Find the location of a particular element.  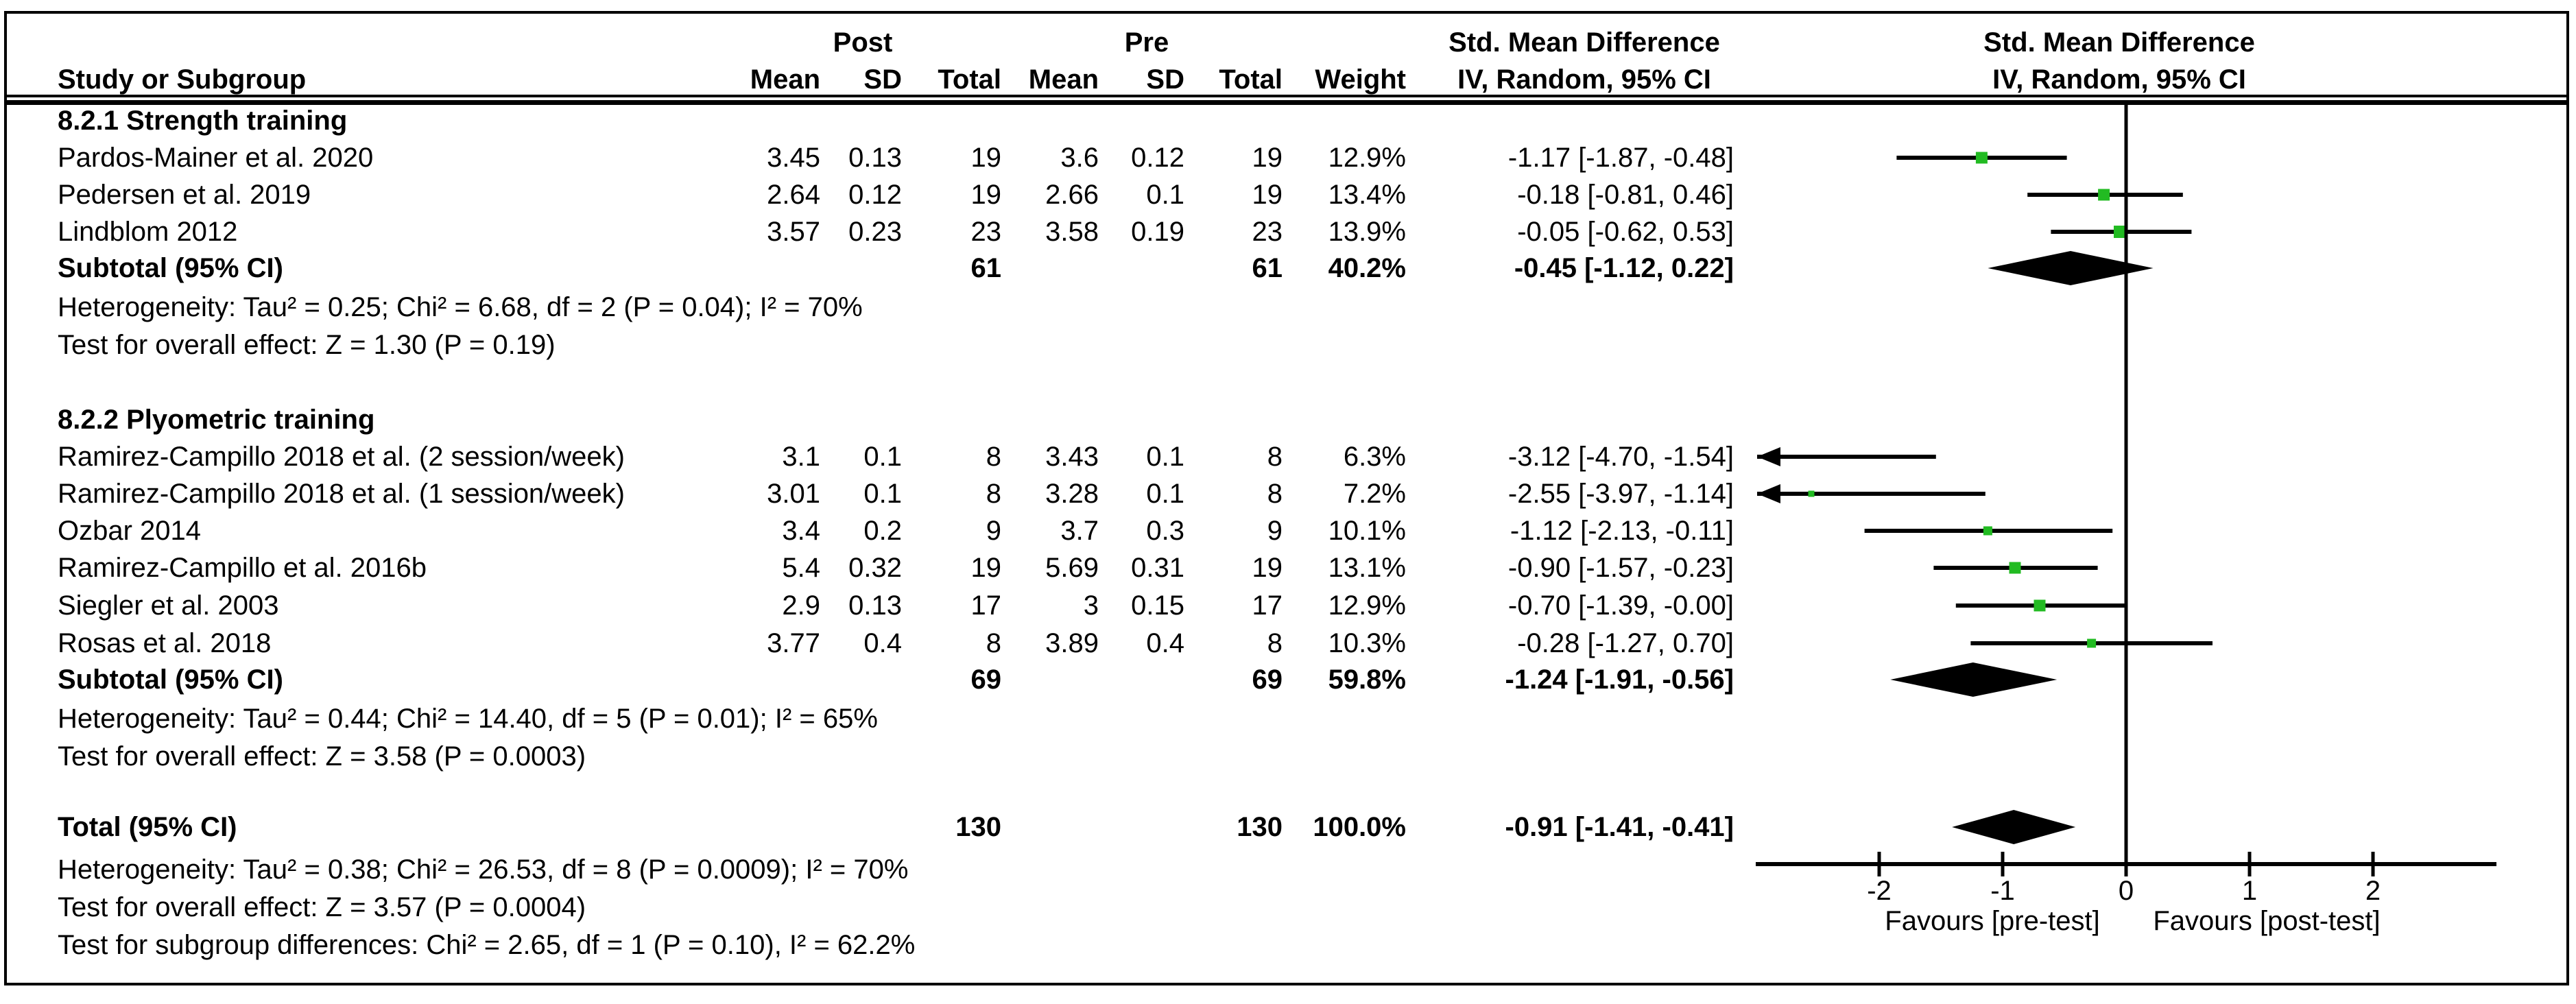

pre-mean-cell: 3.43 is located at coordinates (1072, 457).